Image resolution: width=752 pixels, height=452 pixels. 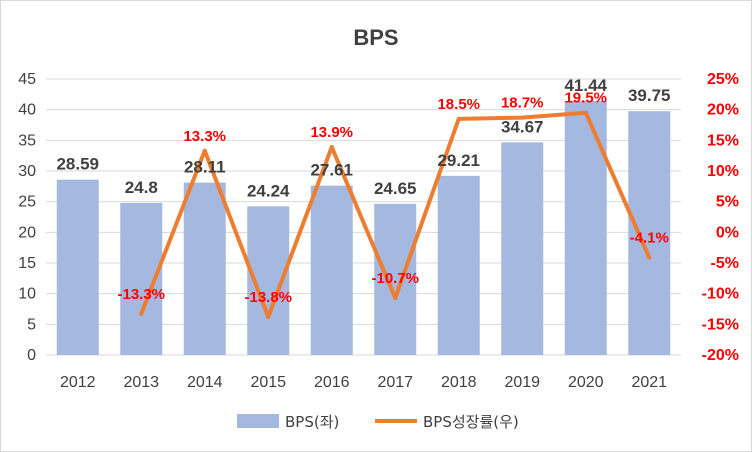 I want to click on x-axis-ticks: 2012 2013 2014 2015 2016 2017 2018 2019 2020 2021, so click(x=363, y=382).